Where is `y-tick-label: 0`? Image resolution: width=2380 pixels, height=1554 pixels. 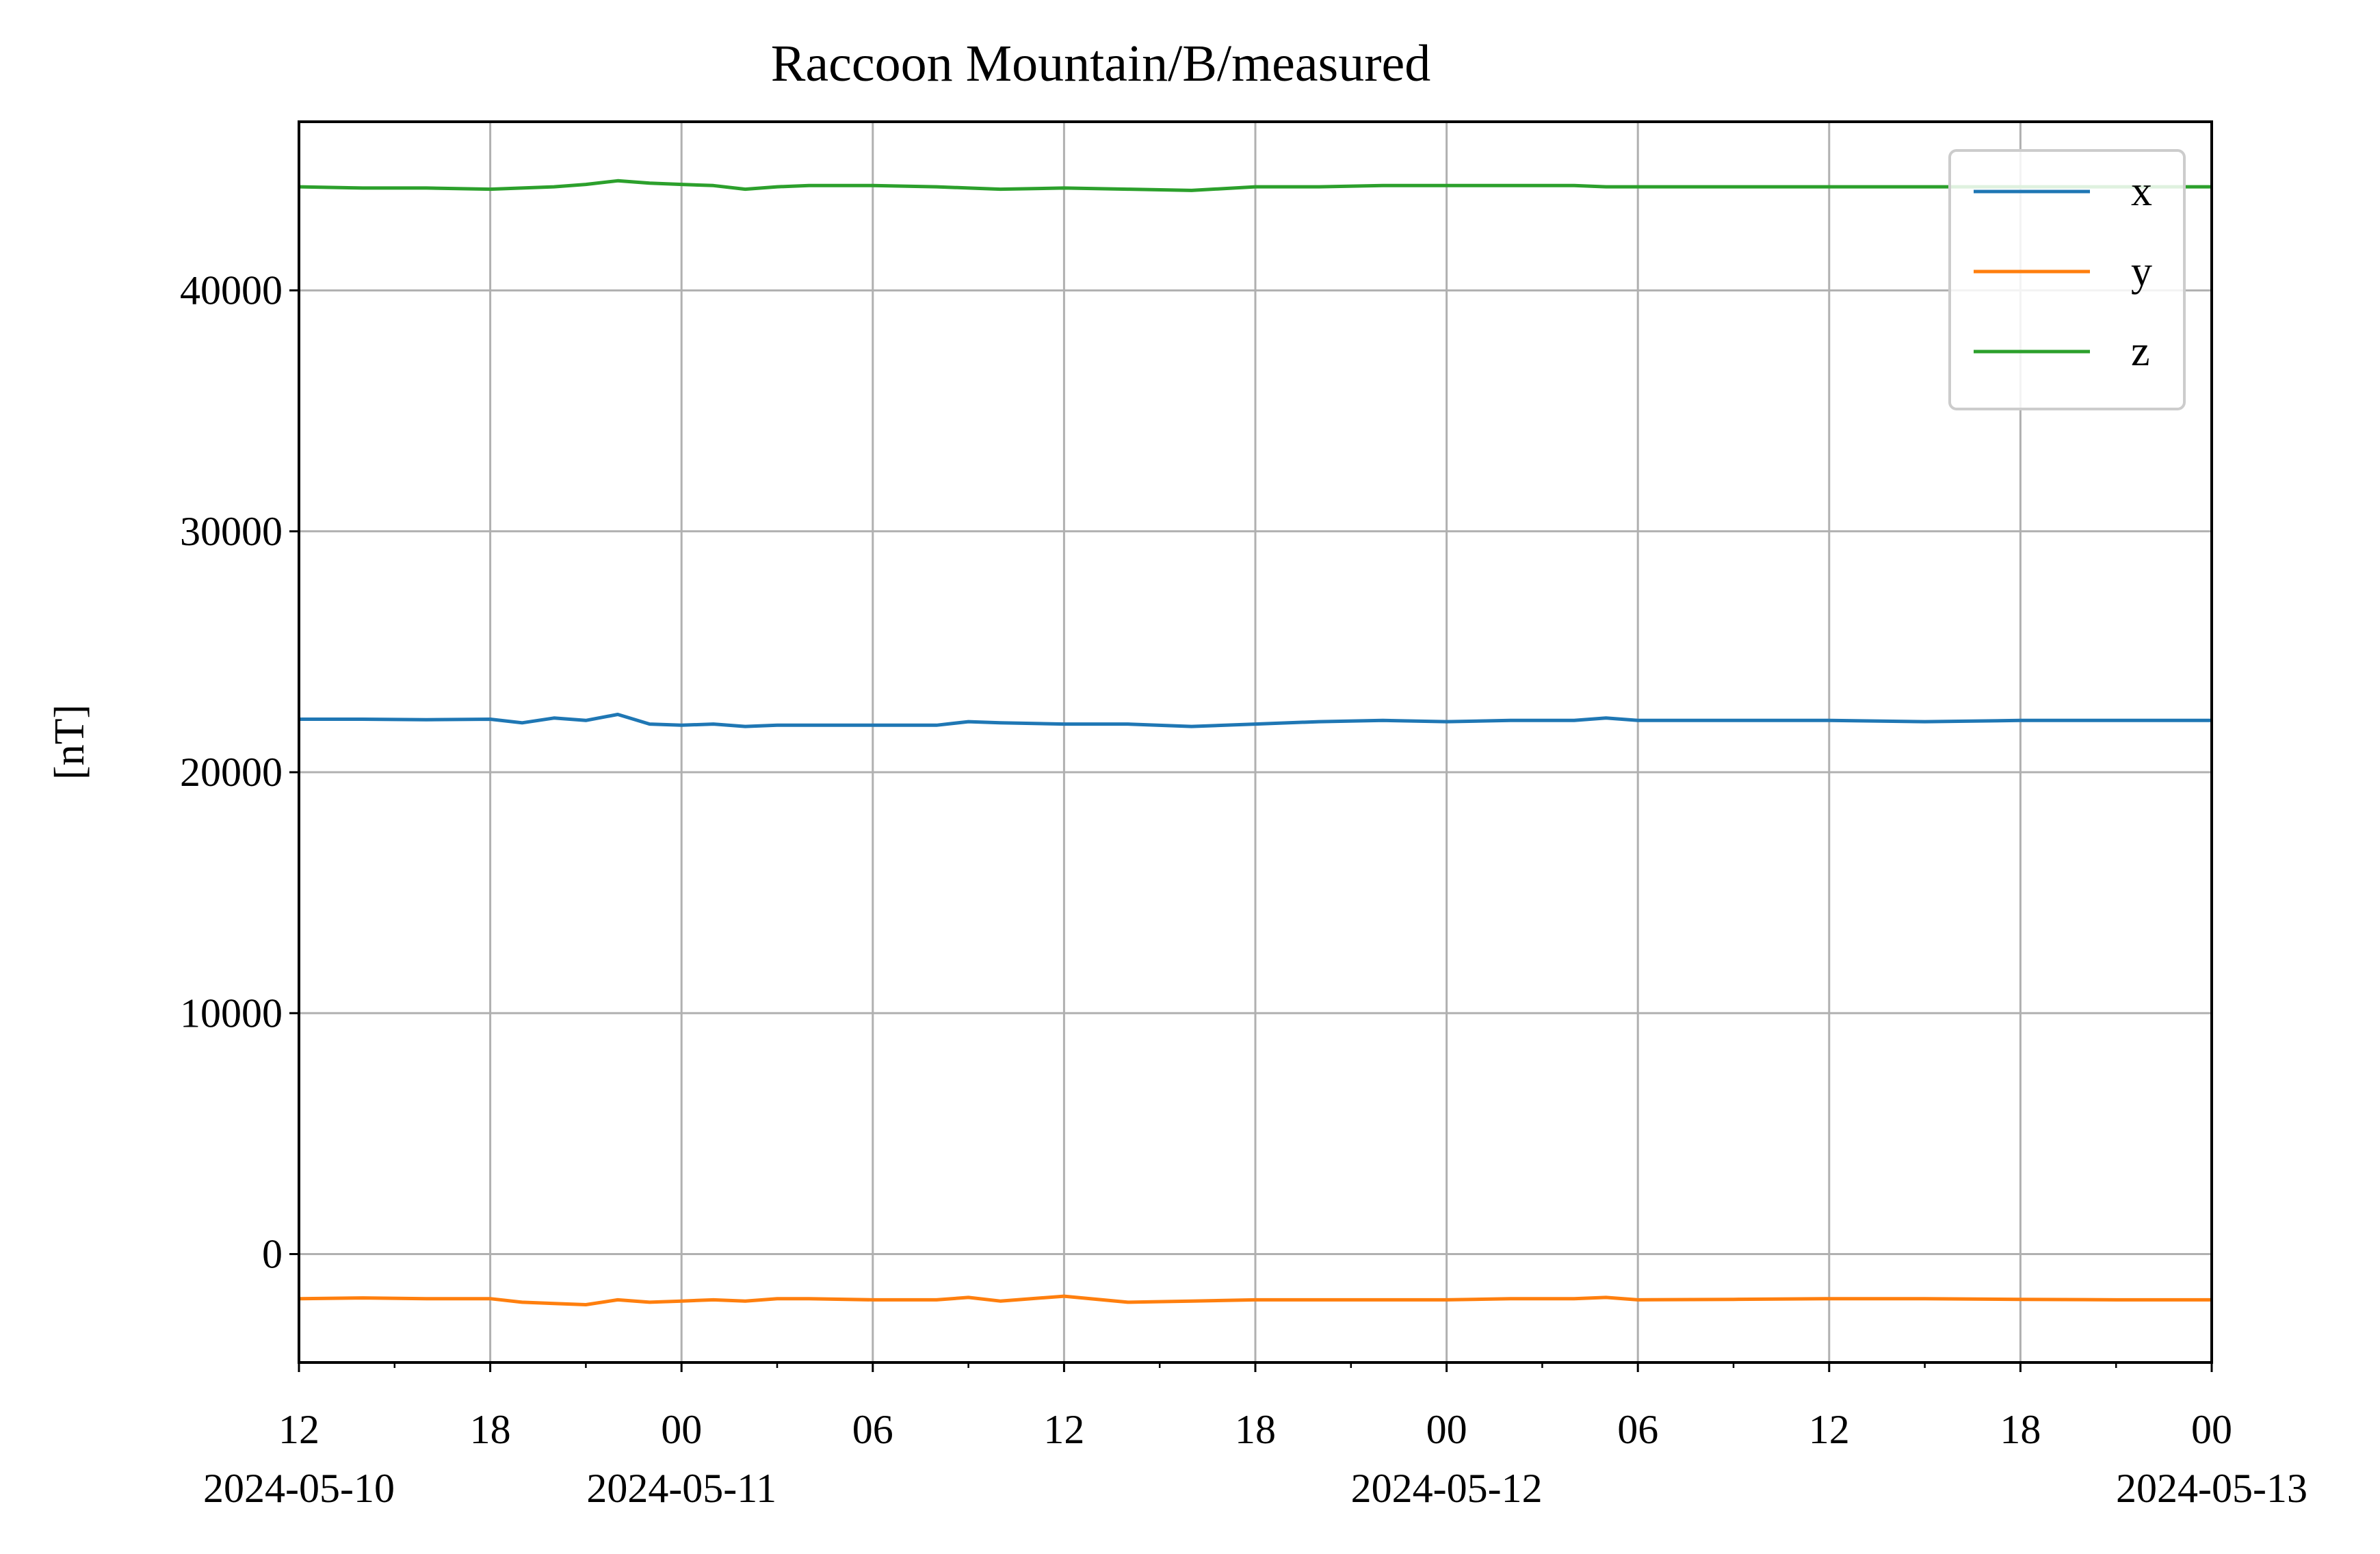
y-tick-label: 0 is located at coordinates (272, 1253).